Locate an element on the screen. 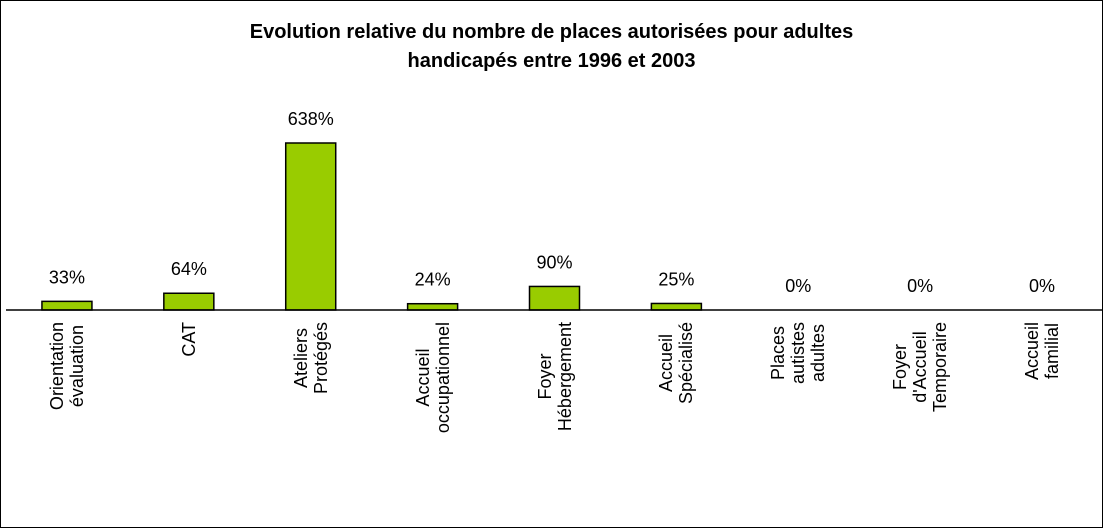 Image resolution: width=1103 pixels, height=528 pixels. category-text: Orientation évaluation is located at coordinates (66, 366).